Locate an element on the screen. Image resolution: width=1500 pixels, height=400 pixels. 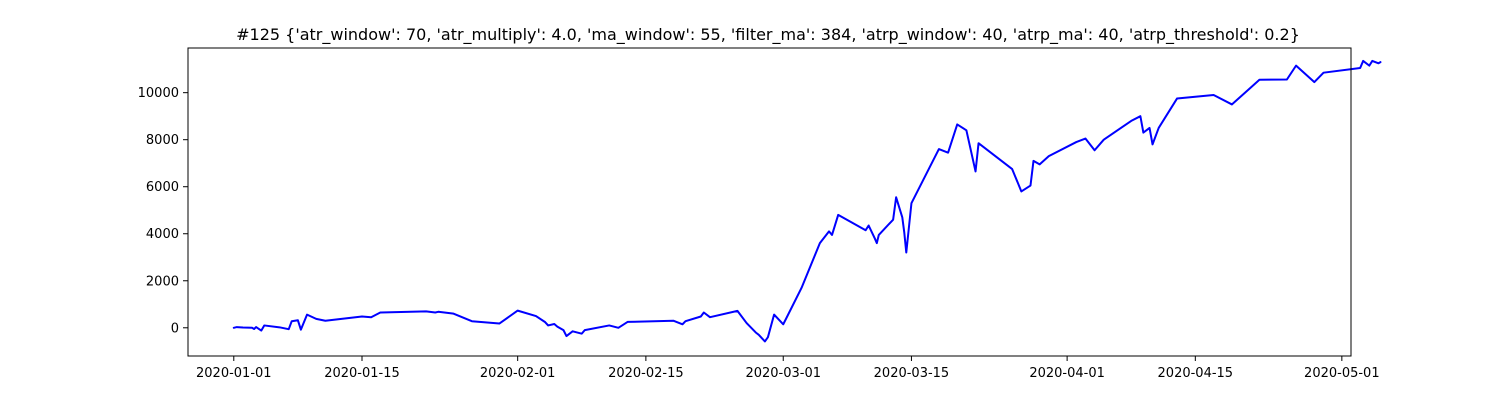
y-tick-label: 8000 is located at coordinates (162, 140).